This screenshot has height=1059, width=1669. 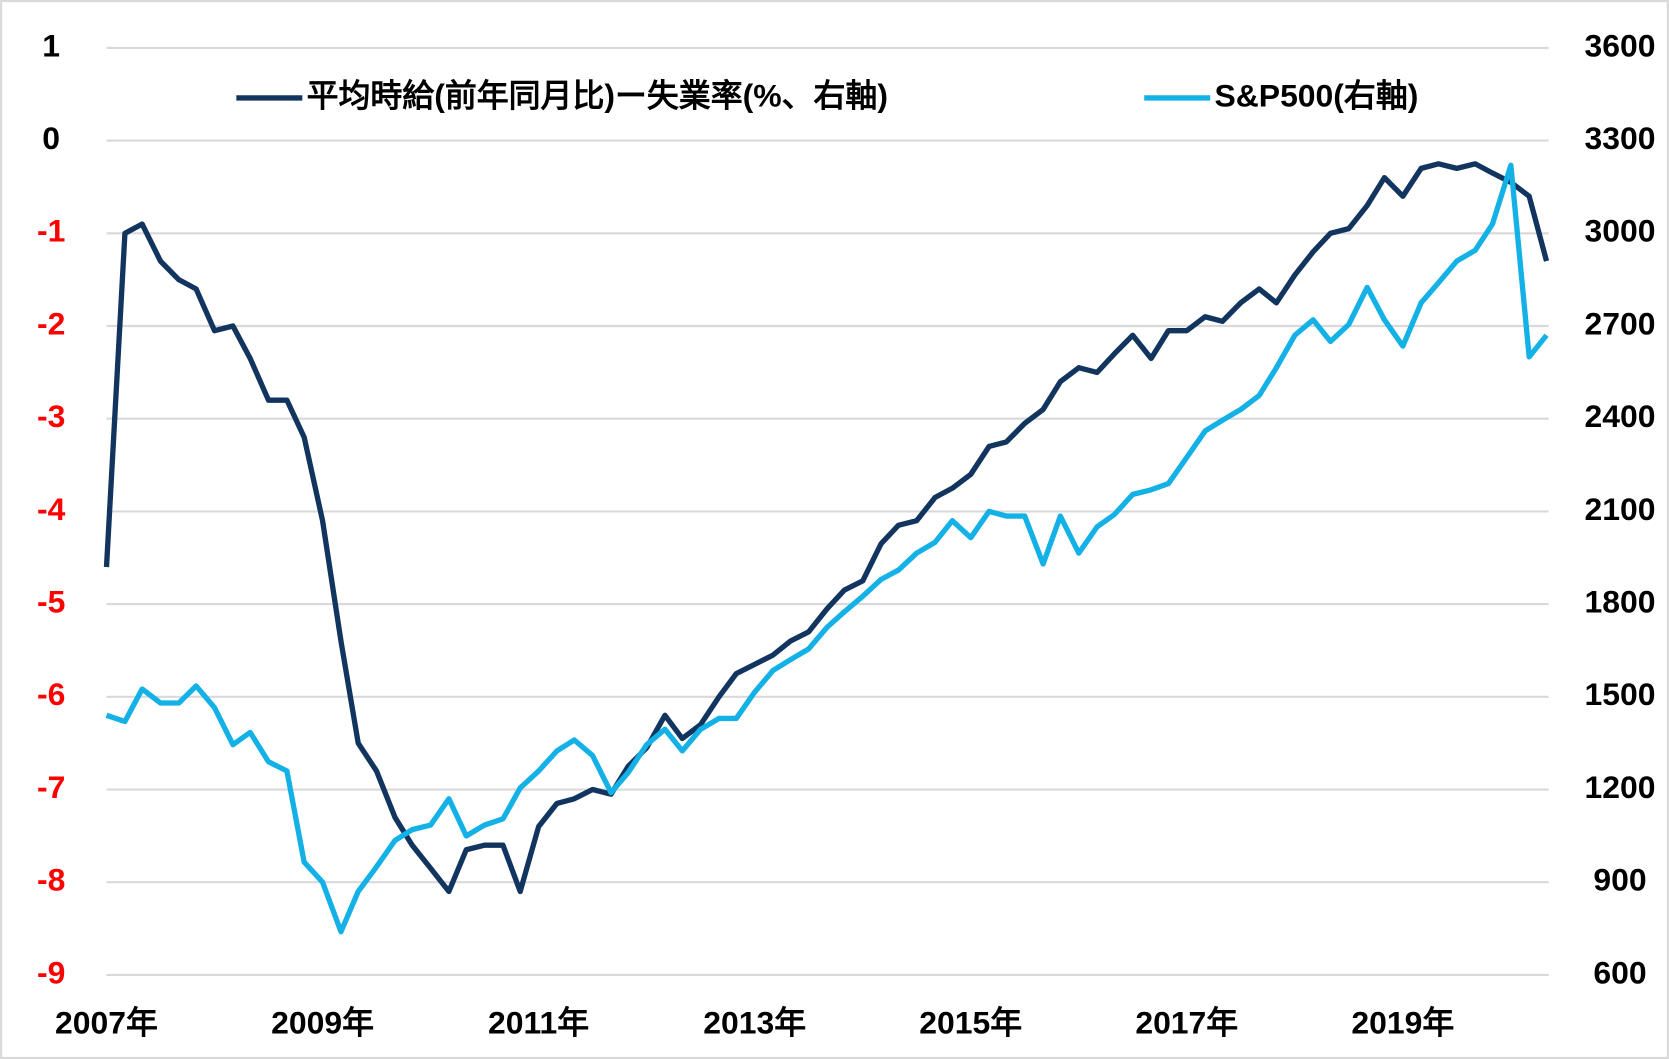 What do you see at coordinates (754, 1022) in the screenshot?
I see `x-tick-label: 2013年` at bounding box center [754, 1022].